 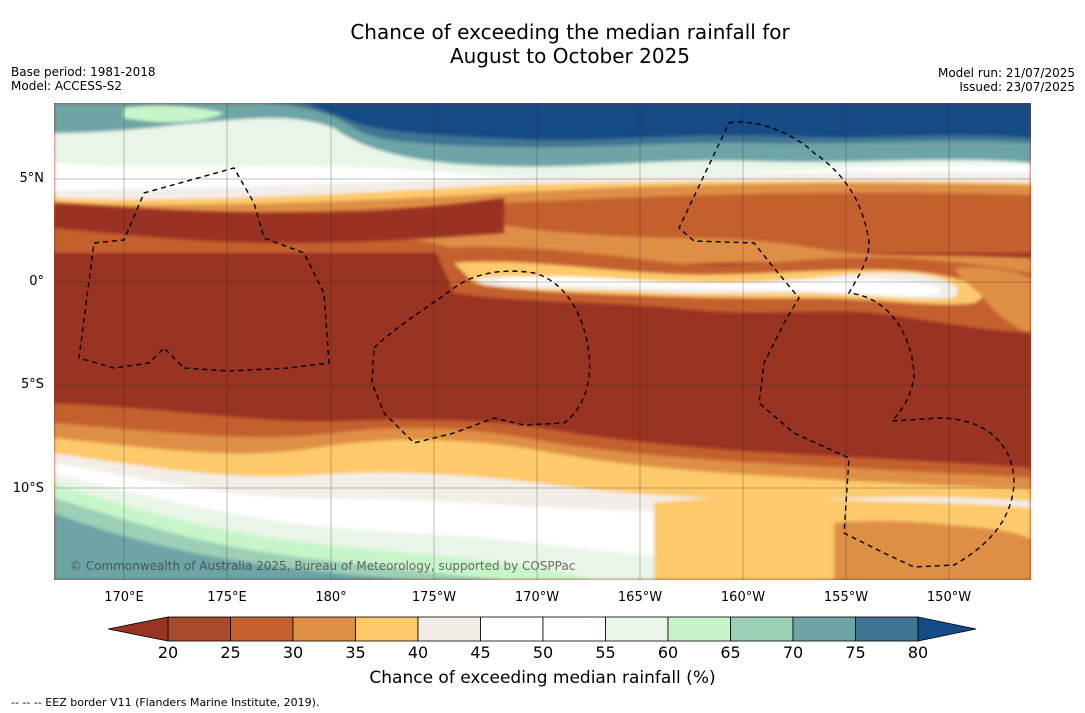 What do you see at coordinates (83, 72) in the screenshot?
I see `base-period-text: Base period: 1981-2018` at bounding box center [83, 72].